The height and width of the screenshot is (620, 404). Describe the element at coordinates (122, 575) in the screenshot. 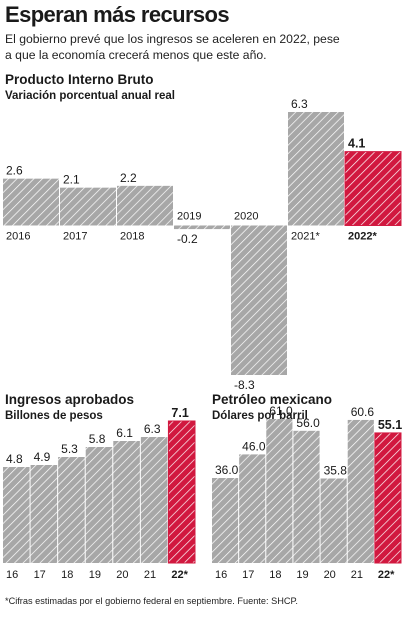

I see `ingresos-category-label: 20` at that location.